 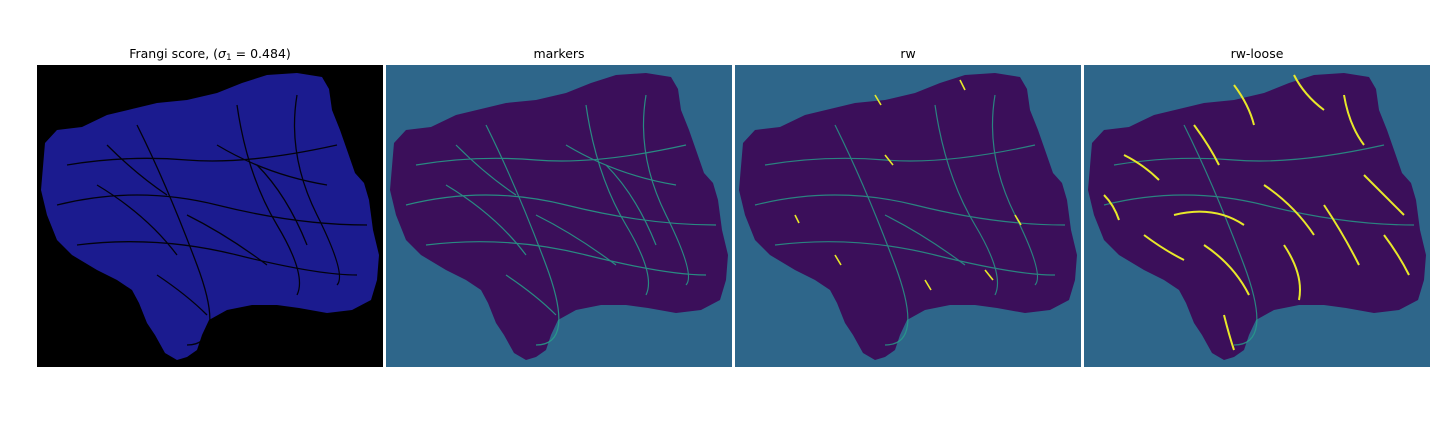 I want to click on markers-panel-title: markers, so click(x=559, y=53).